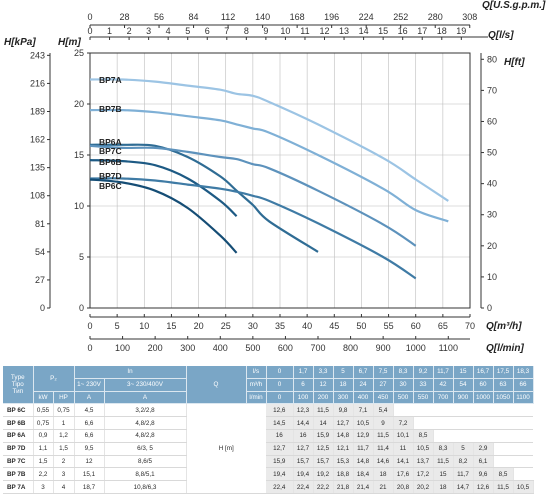 The width and height of the screenshot is (560, 504). What do you see at coordinates (265, 31) in the screenshot?
I see `tick-label-ls: 9` at bounding box center [265, 31].